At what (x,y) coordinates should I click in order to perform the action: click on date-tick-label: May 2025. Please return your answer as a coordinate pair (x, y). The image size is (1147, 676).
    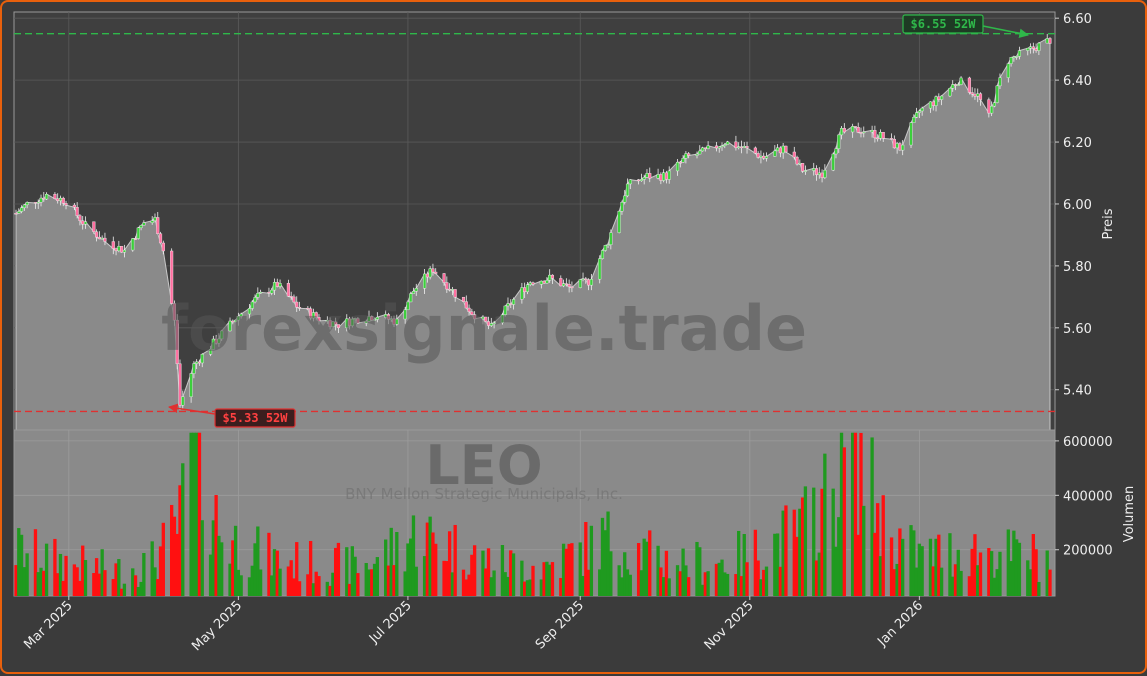
    Looking at the image, I should click on (217, 626).